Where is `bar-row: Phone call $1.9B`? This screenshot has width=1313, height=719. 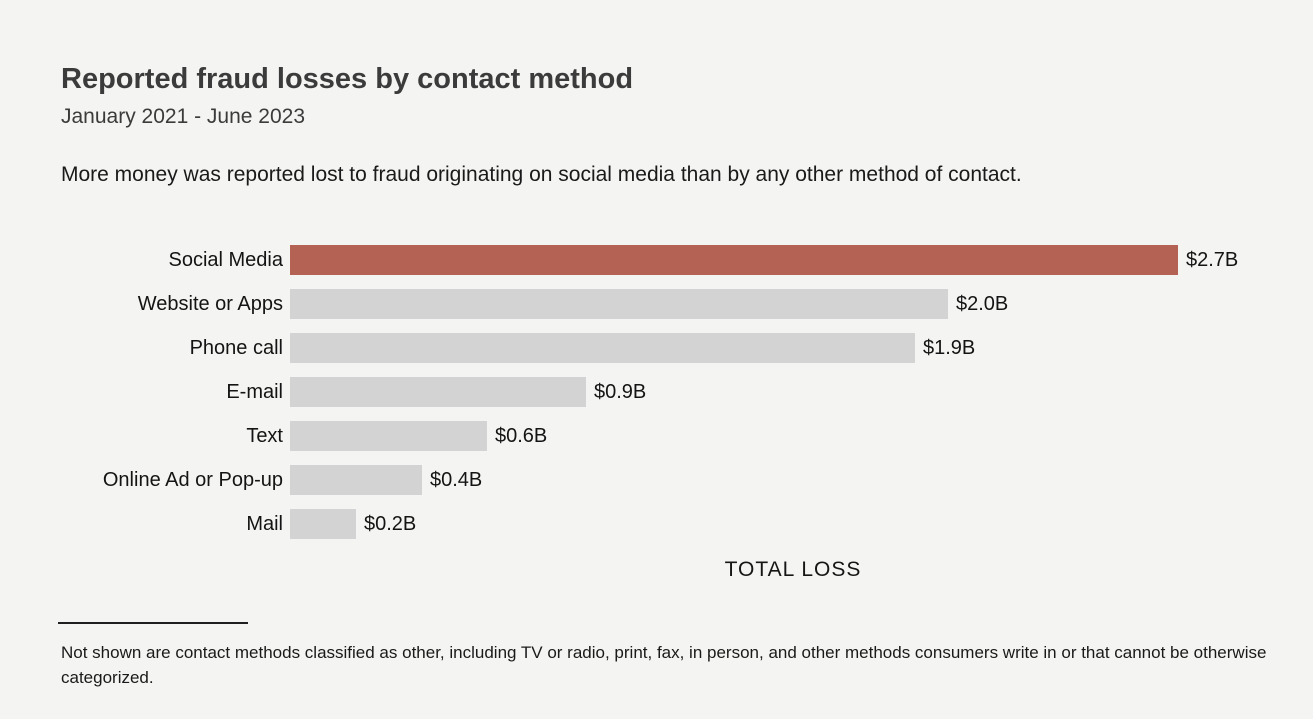 bar-row: Phone call $1.9B is located at coordinates (649, 348).